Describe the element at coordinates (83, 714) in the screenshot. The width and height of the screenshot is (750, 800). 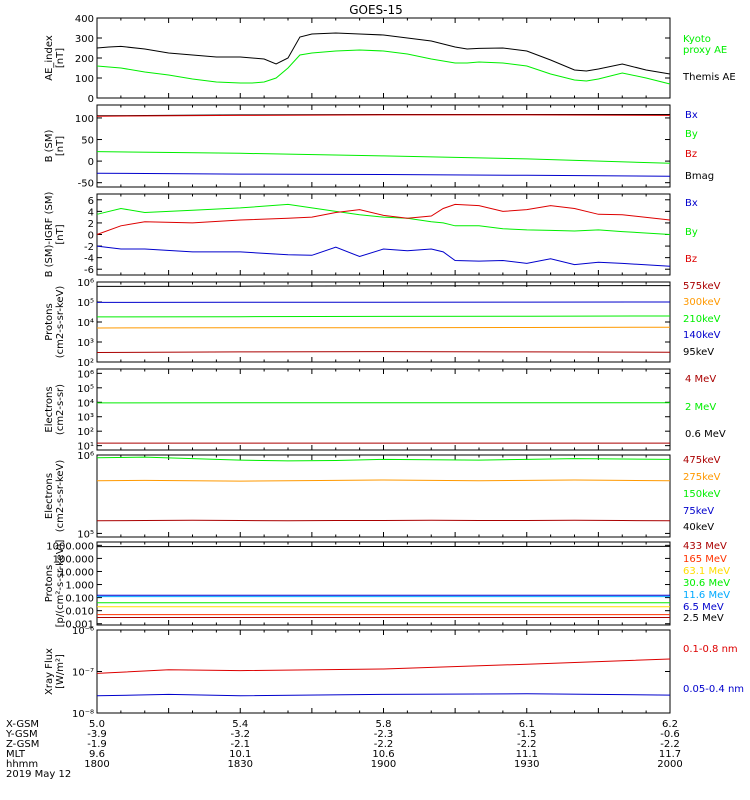
I see `y-tick-label: 10⁻⁸` at that location.